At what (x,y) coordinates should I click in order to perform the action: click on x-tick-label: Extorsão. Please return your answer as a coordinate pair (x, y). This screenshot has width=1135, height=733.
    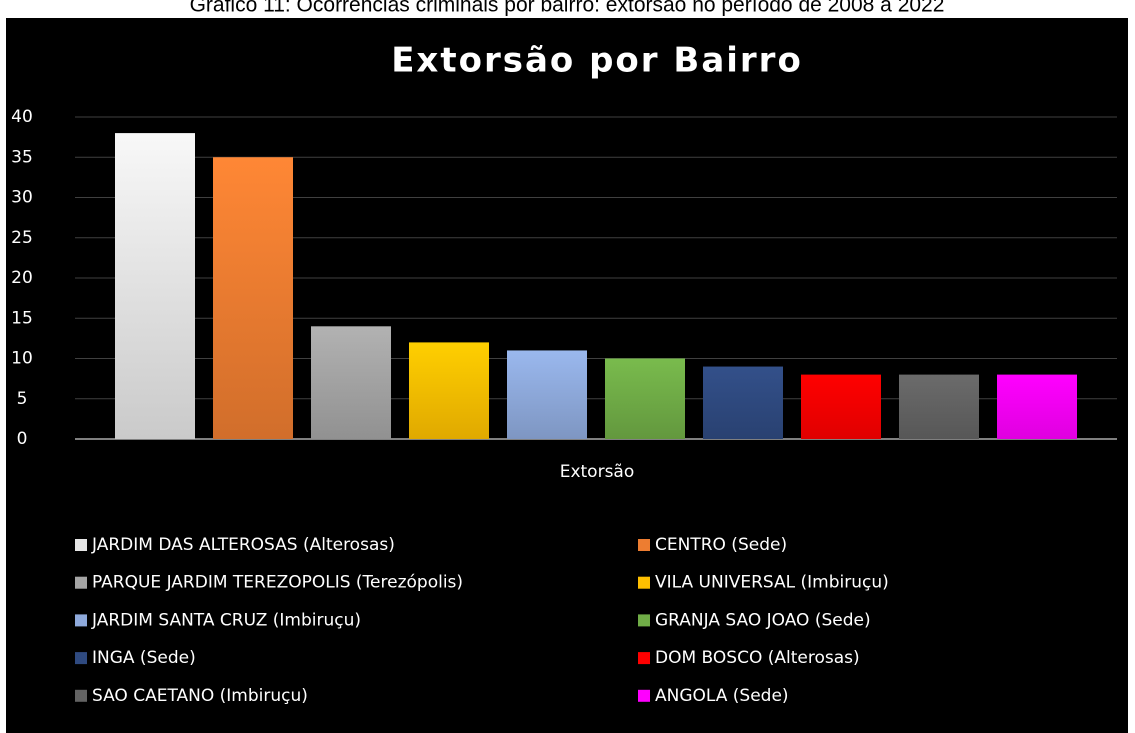
    Looking at the image, I should click on (597, 472).